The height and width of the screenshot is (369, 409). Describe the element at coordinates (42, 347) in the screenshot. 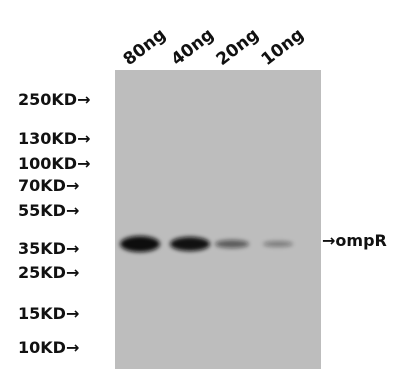

I see `marker-label: 10KD` at that location.